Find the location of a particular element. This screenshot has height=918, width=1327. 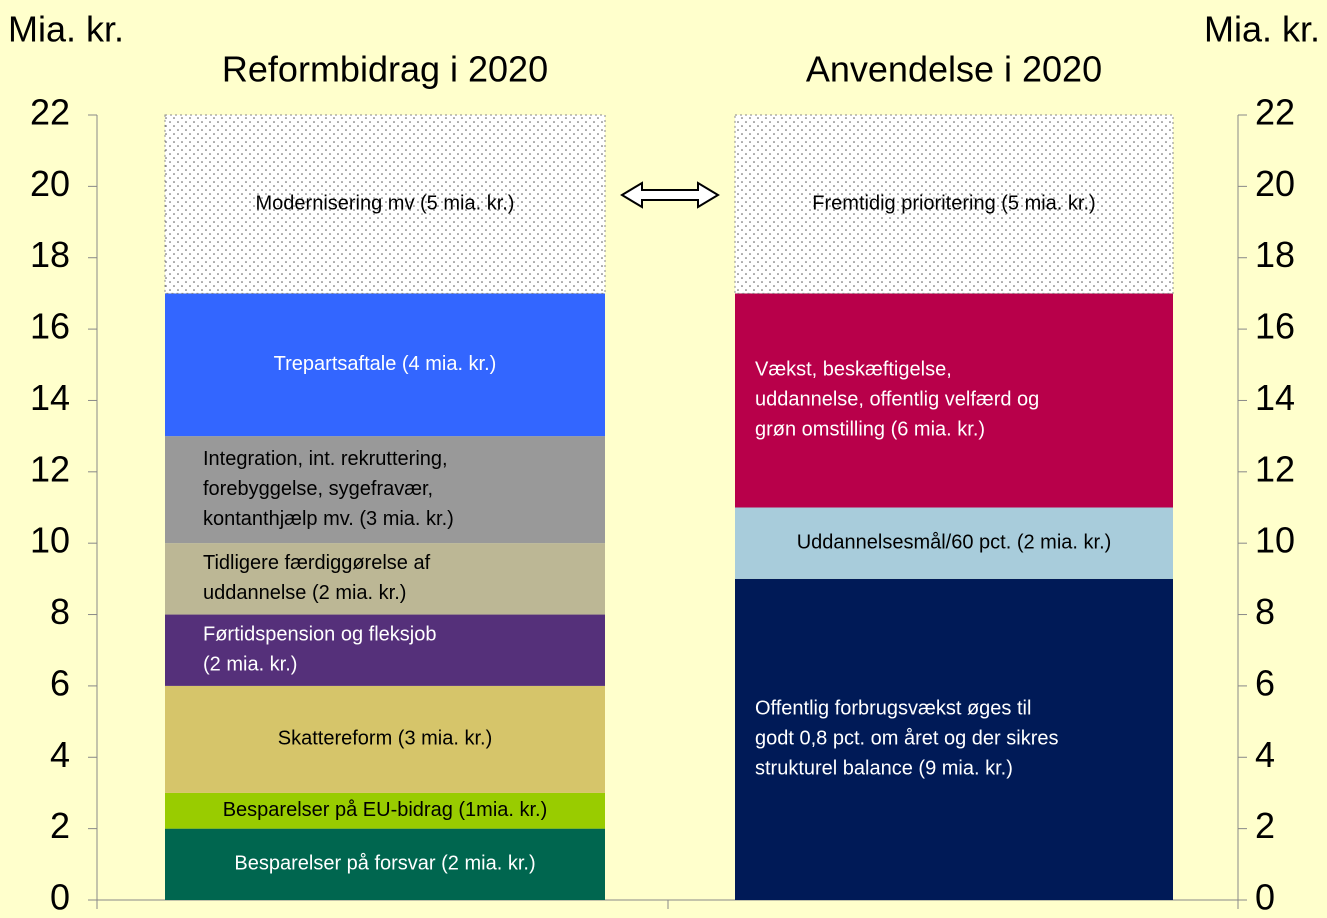

segment-label: uddannelse (2 mia. kr.) is located at coordinates (304, 593).